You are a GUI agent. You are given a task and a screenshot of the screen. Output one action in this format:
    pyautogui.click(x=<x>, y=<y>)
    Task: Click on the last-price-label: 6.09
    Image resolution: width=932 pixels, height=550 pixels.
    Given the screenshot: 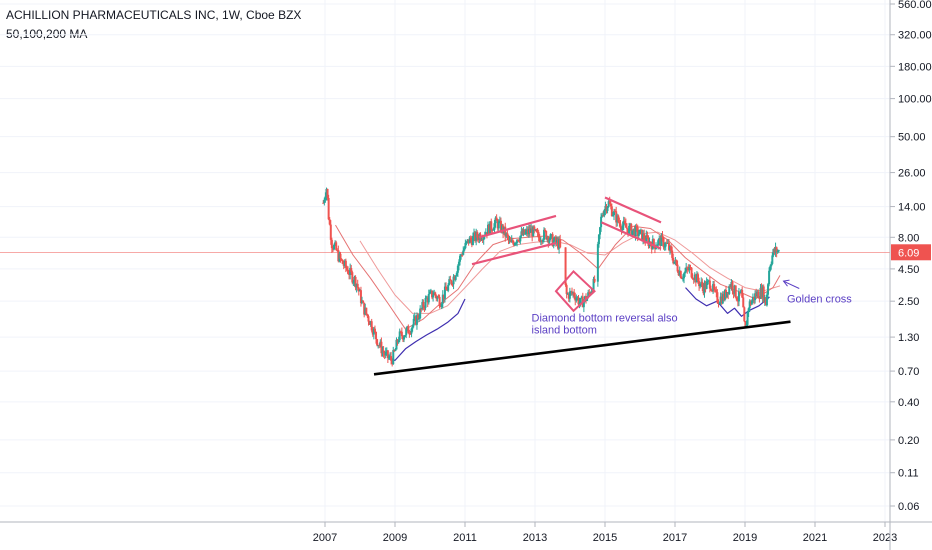 What is the action you would take?
    pyautogui.click(x=908, y=253)
    